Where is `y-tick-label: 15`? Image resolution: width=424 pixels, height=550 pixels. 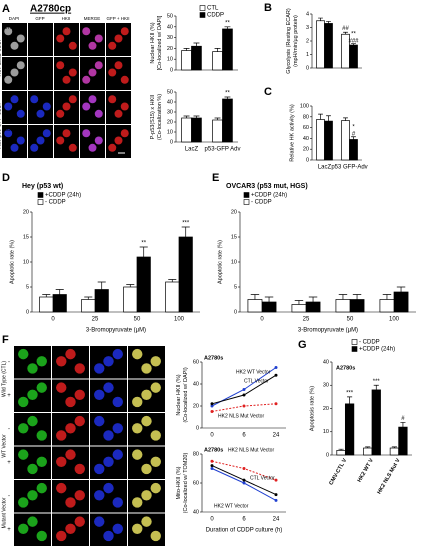
y-tick-label: 15 is located at coordinates (26, 237).